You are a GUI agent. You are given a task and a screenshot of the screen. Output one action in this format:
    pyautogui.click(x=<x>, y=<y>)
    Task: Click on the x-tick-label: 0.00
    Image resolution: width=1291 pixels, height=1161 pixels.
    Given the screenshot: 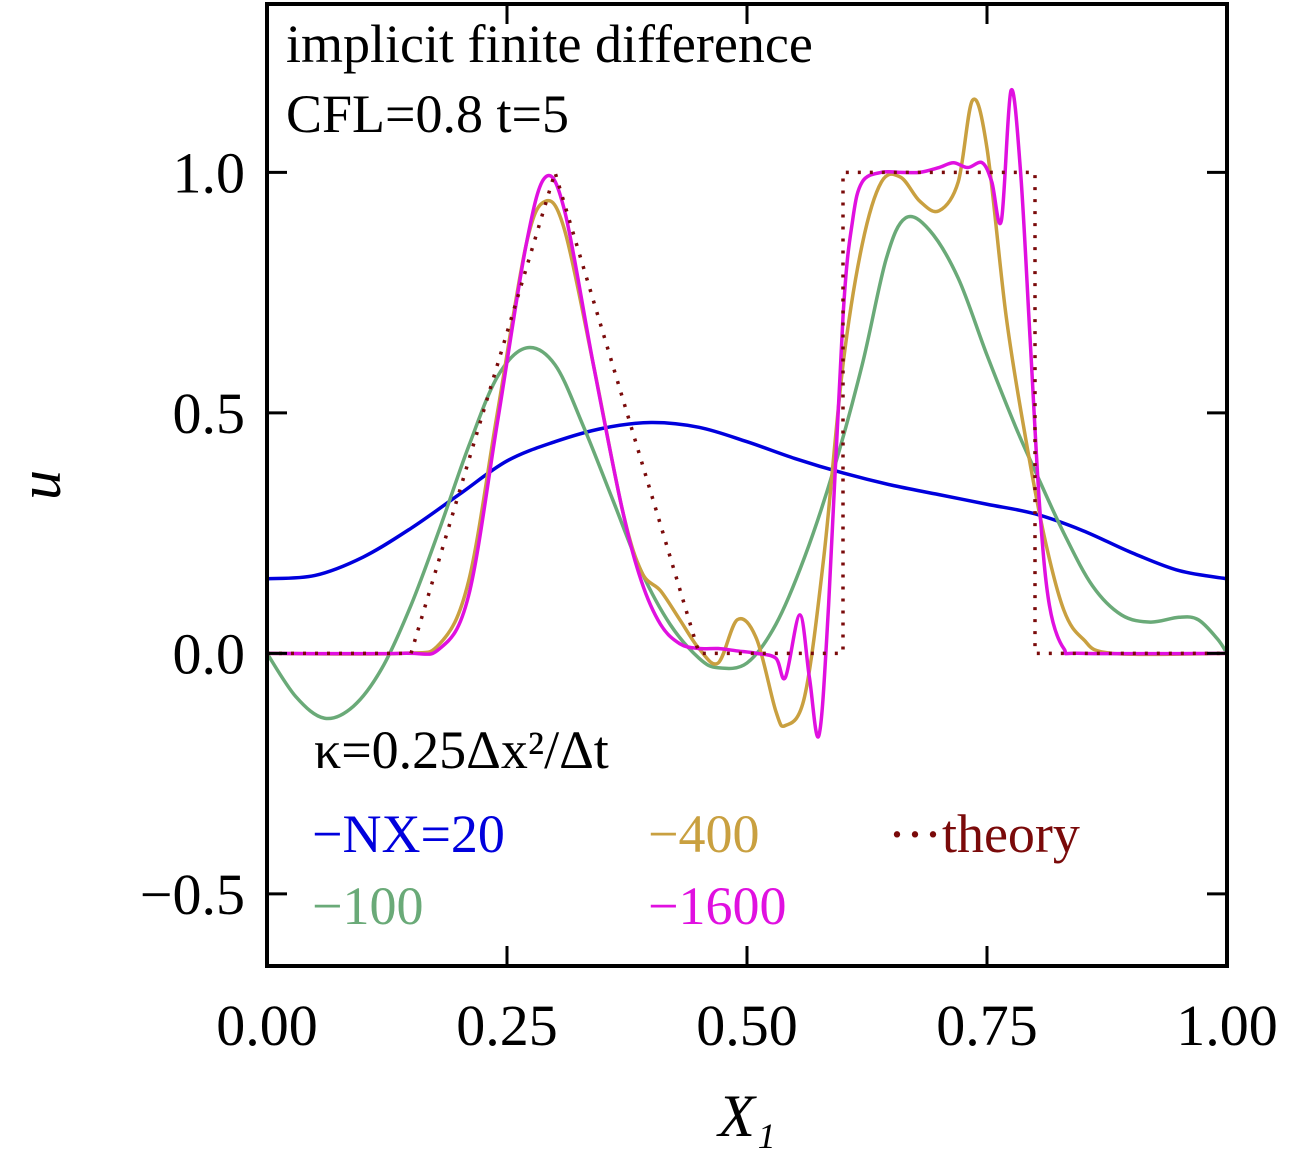 What is the action you would take?
    pyautogui.click(x=267, y=1025)
    